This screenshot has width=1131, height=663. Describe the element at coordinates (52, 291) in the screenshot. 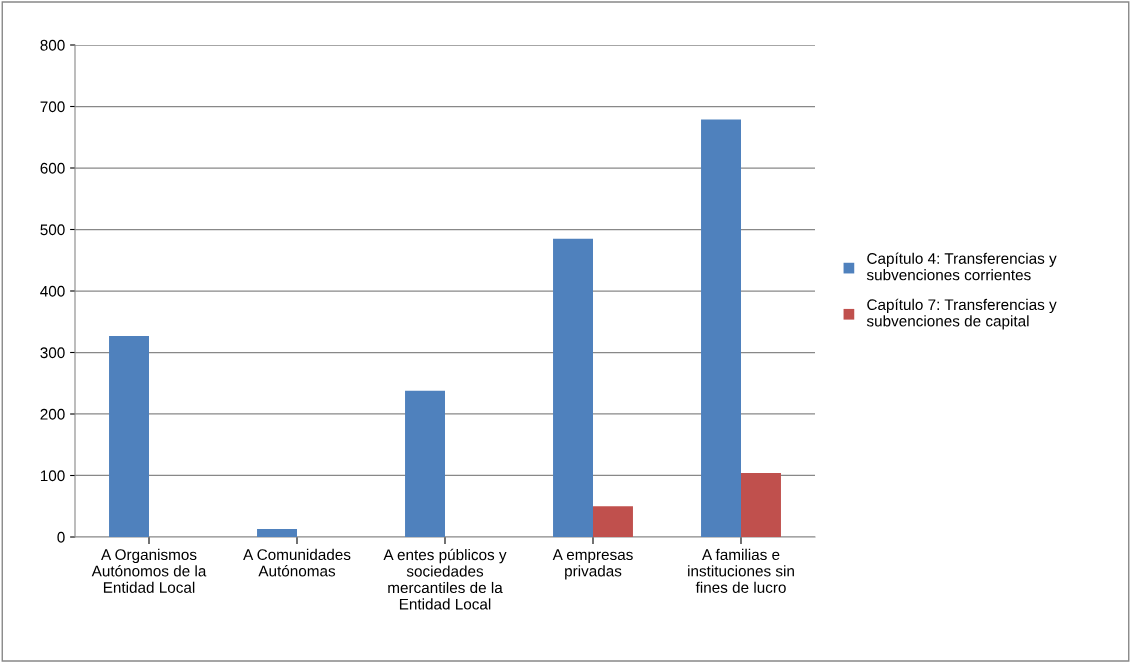

I see `y-tick-label: 400` at that location.